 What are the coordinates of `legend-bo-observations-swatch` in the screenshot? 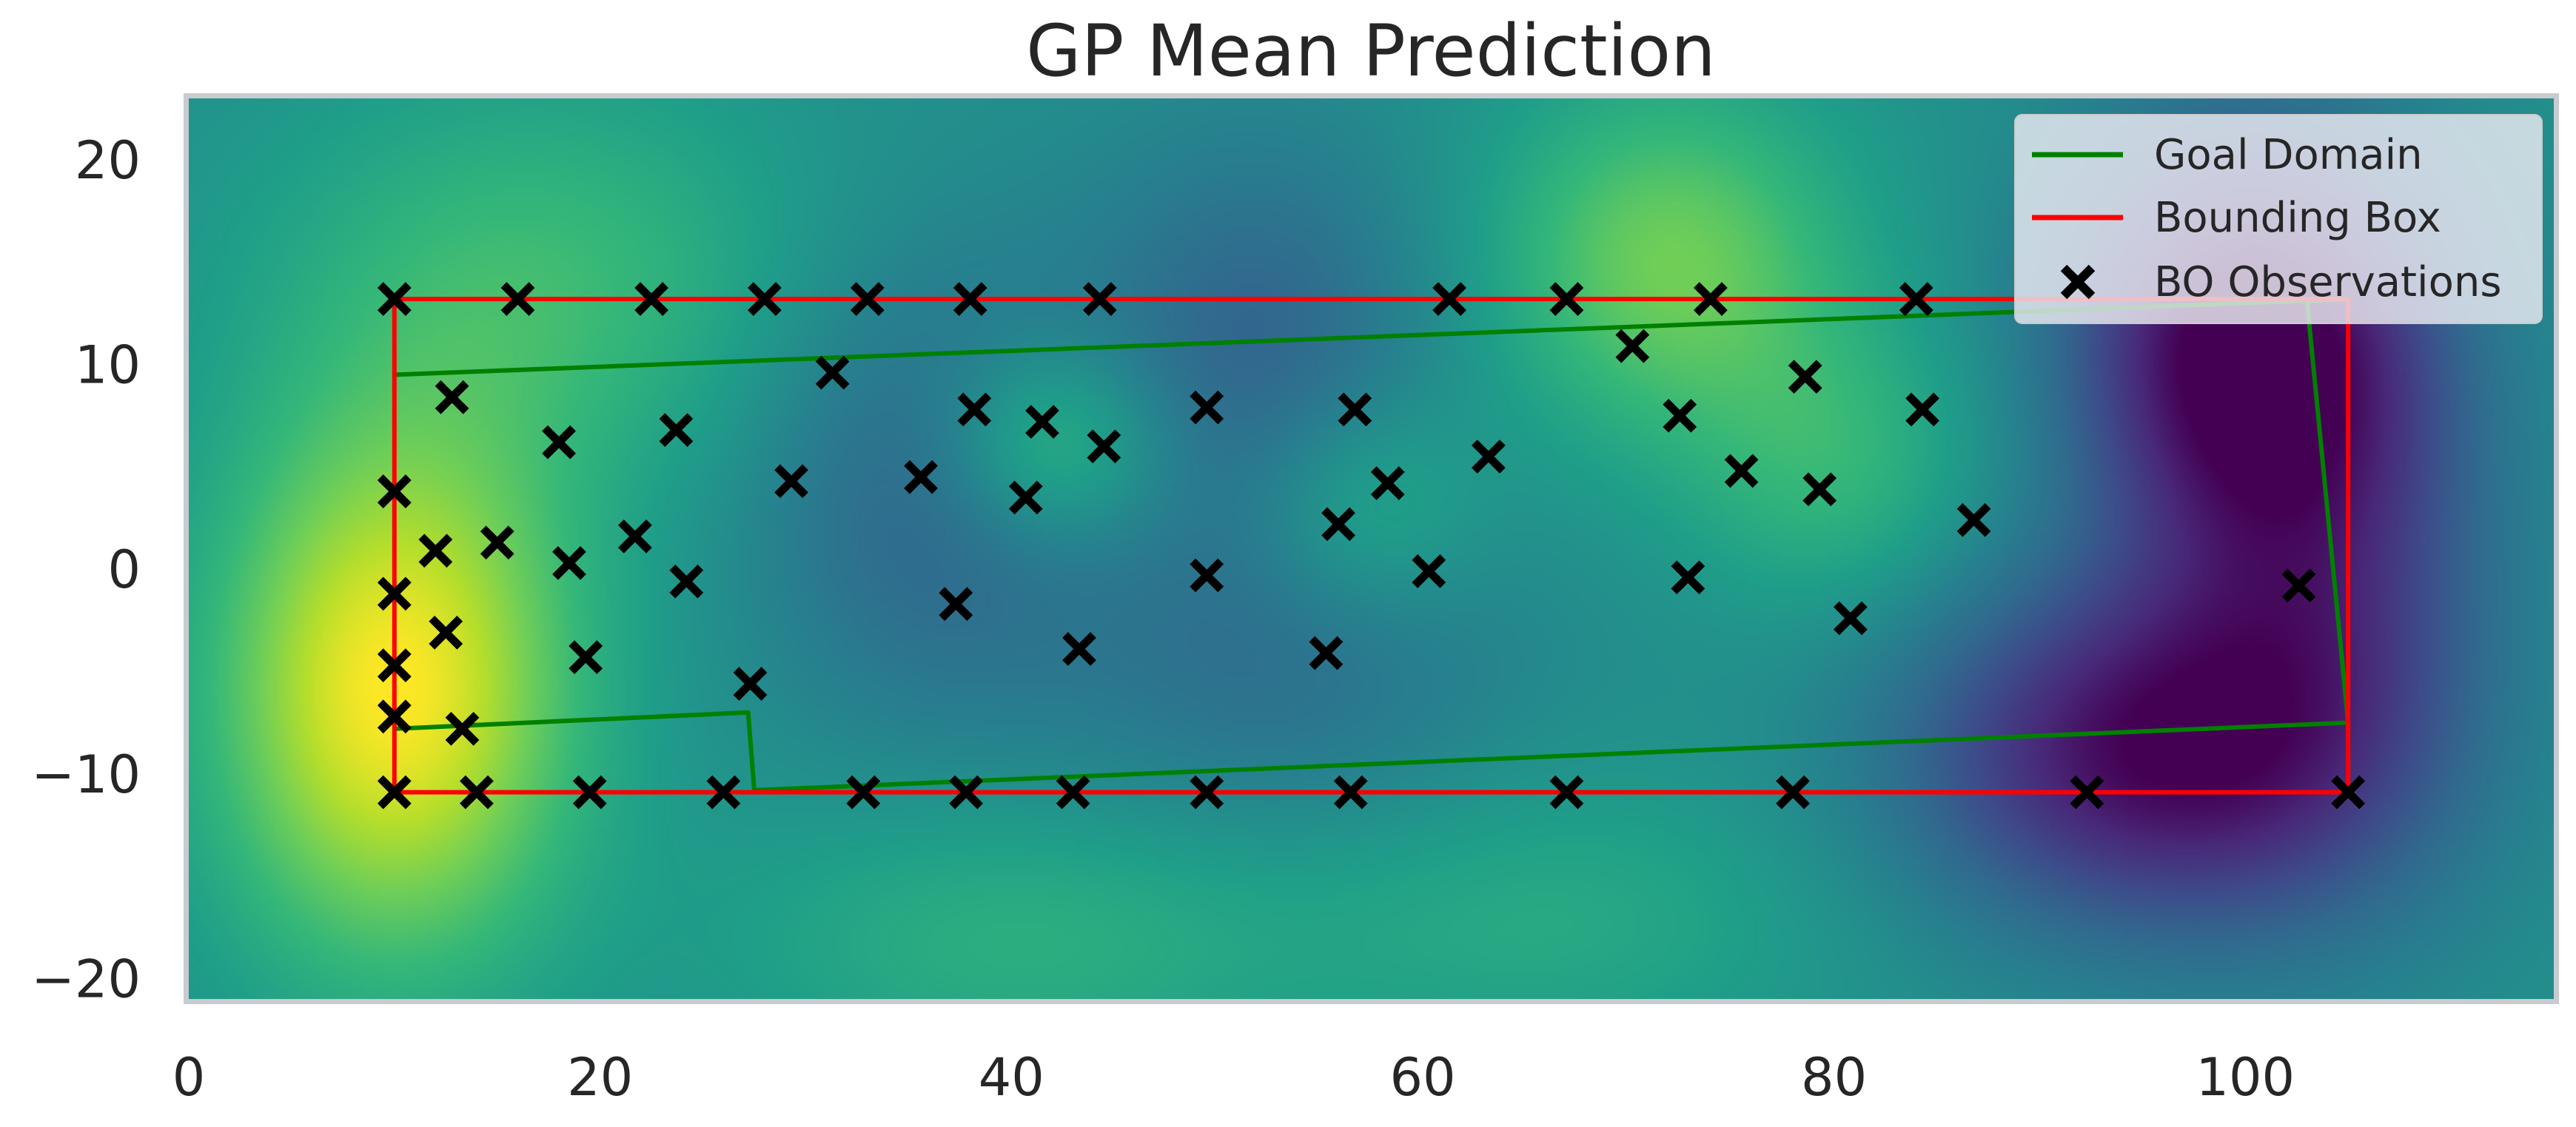 It's located at (2078, 282).